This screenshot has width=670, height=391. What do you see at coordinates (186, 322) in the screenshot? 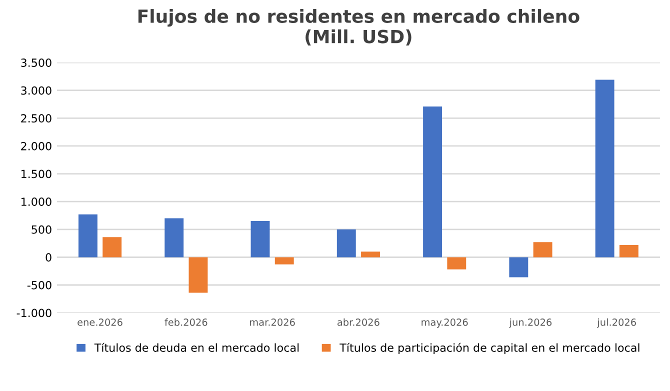
I see `x-tick-label: feb.2026` at bounding box center [186, 322].